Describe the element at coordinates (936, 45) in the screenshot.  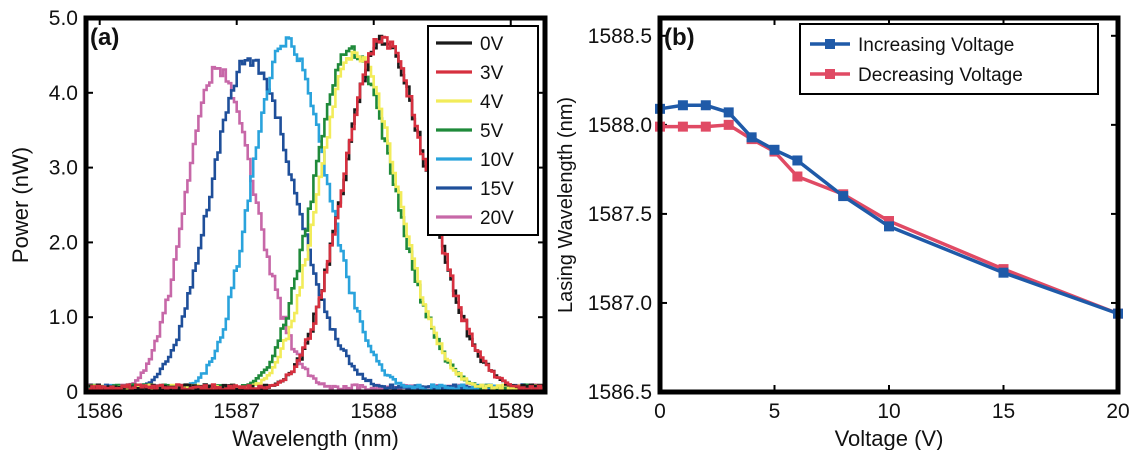
I see `legend-label-increasing: Increasing Voltage` at that location.